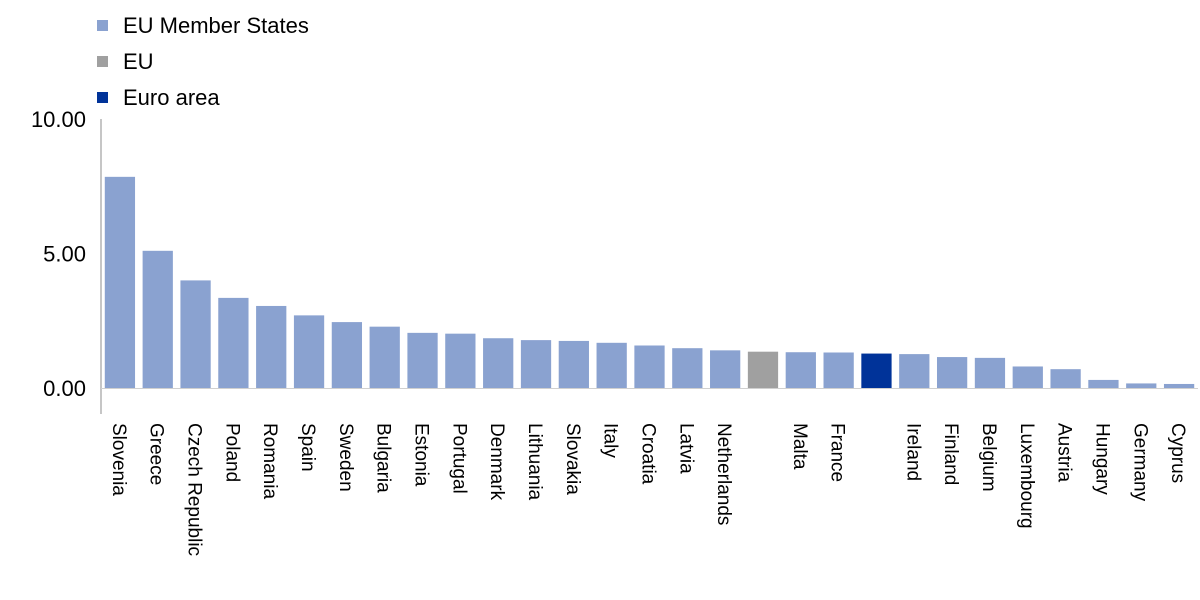 This screenshot has width=1200, height=600. What do you see at coordinates (988, 457) in the screenshot?
I see `x-tick-label: Belgium` at bounding box center [988, 457].